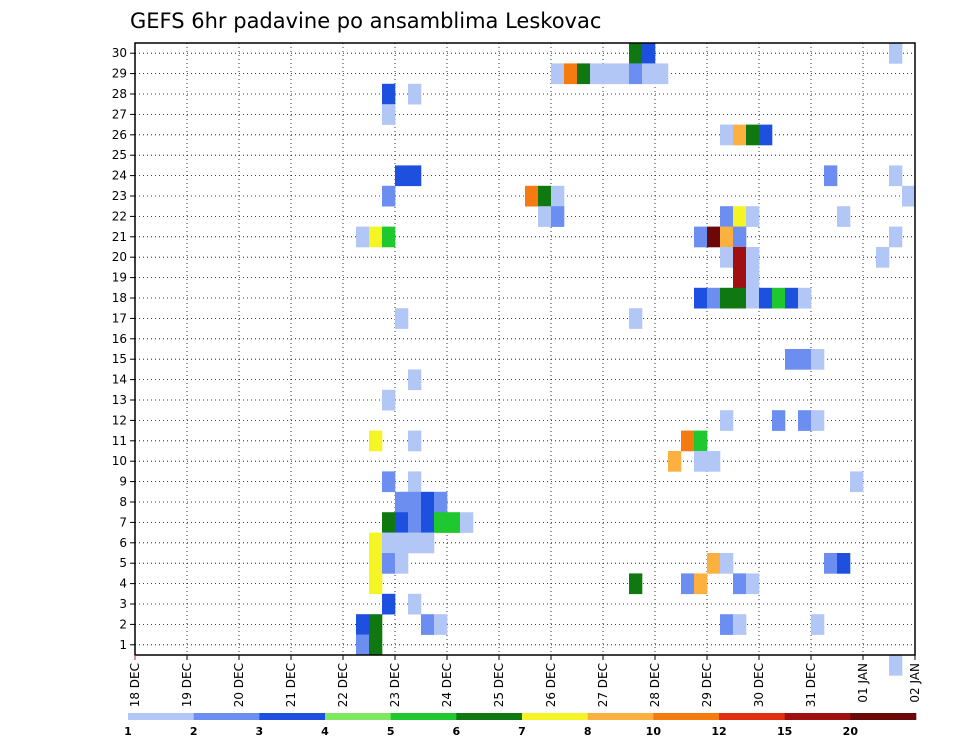  I want to click on y-tick-label: 9, so click(123, 482).